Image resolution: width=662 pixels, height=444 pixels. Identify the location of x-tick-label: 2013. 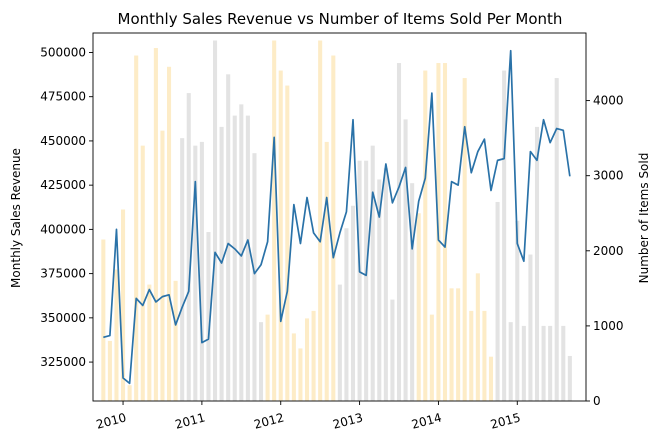
(347, 420).